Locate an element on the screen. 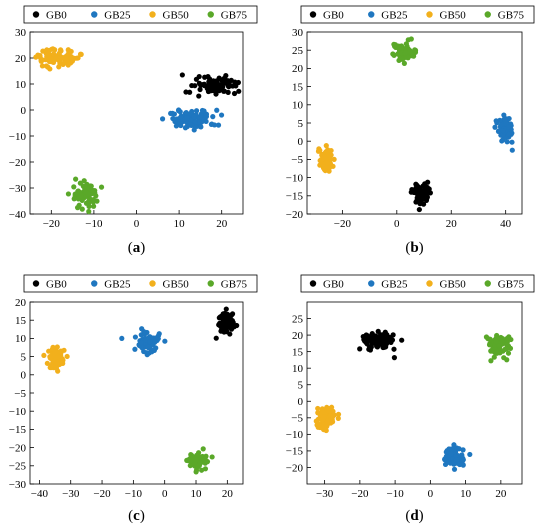  y-tick-label: 20 is located at coordinates (298, 336).